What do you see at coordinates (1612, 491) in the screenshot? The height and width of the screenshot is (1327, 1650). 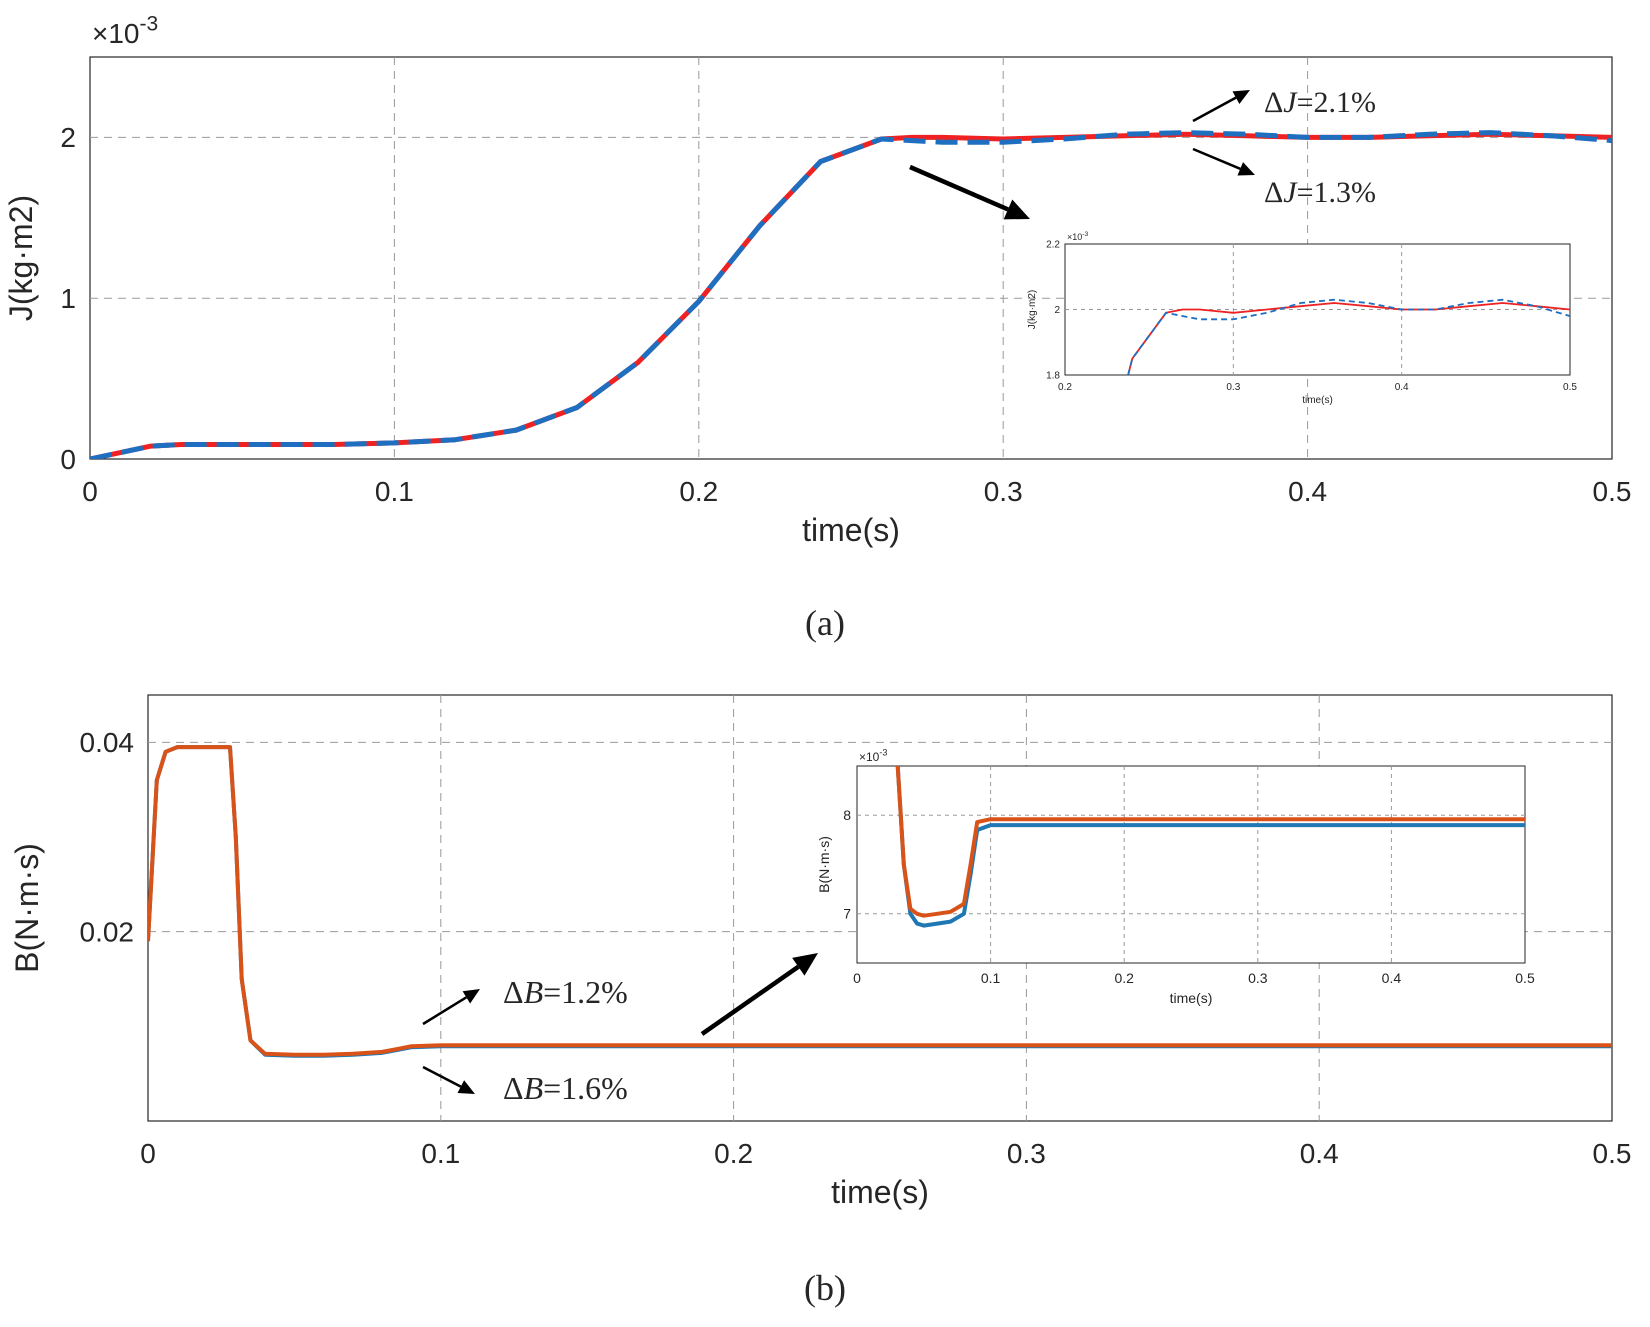 I see `panel-a-x-tick-label: 0.5` at bounding box center [1612, 491].